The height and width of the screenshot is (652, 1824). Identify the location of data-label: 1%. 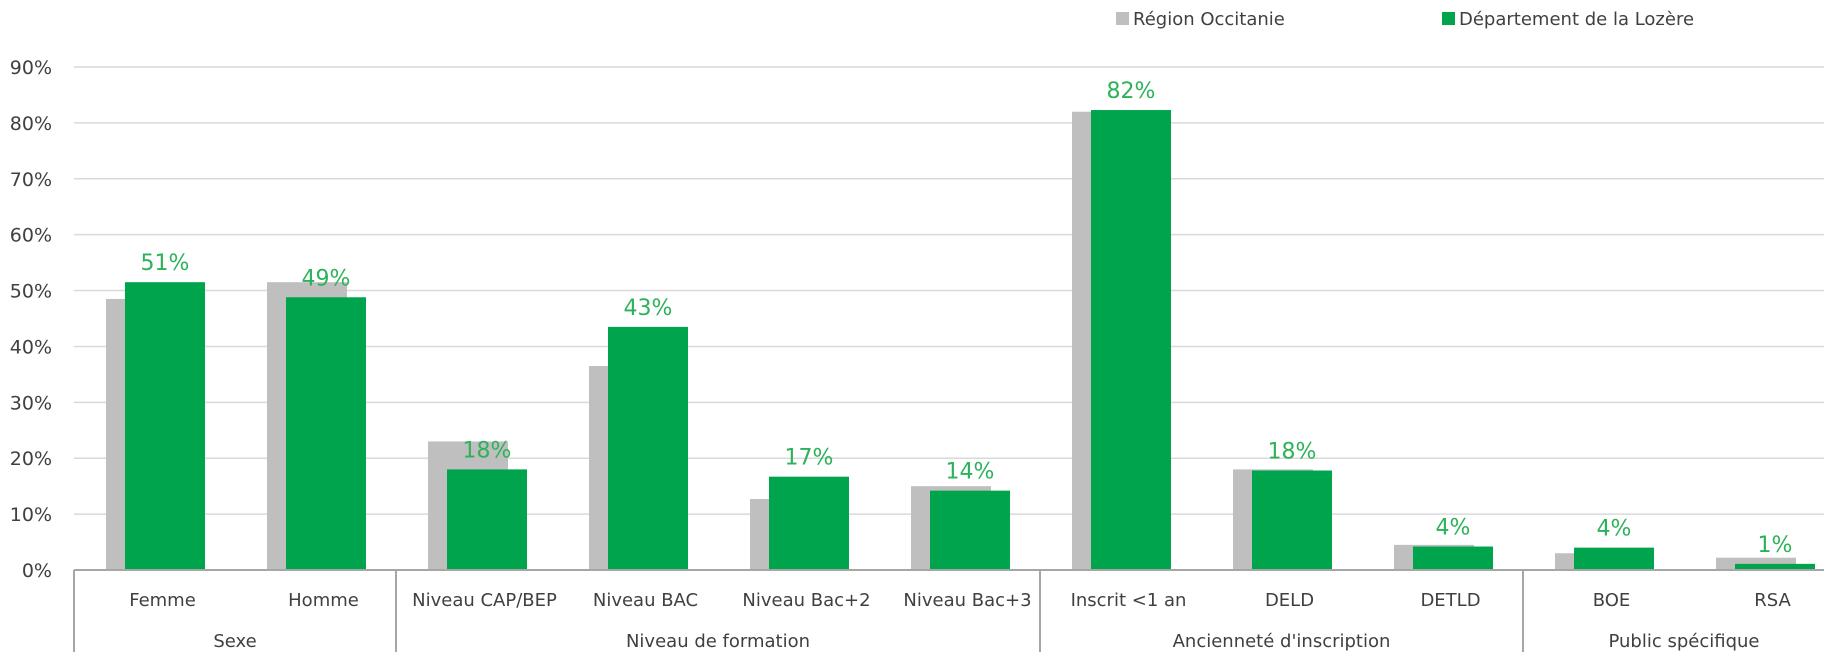
(1775, 545).